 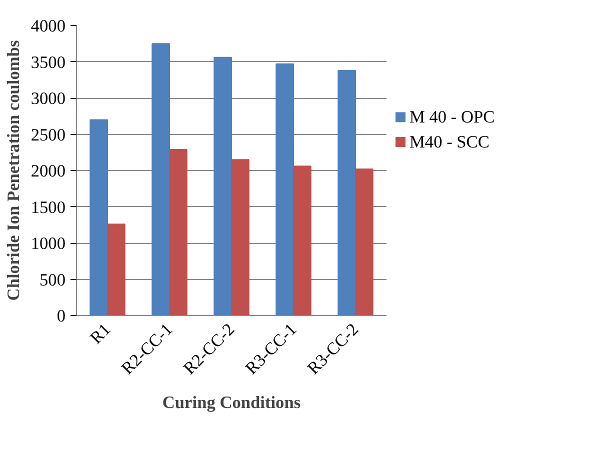 What do you see at coordinates (48, 171) in the screenshot?
I see `y-tick-label: 2000` at bounding box center [48, 171].